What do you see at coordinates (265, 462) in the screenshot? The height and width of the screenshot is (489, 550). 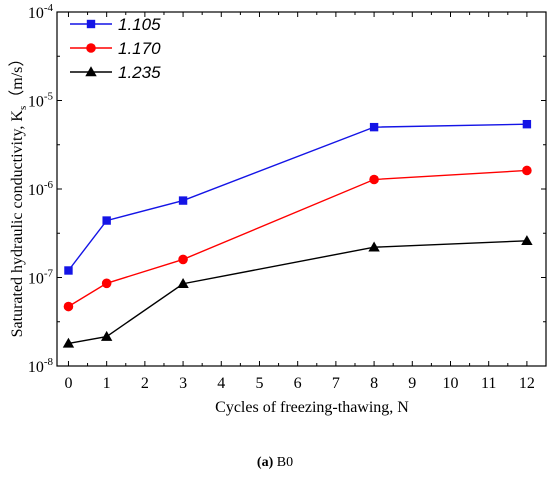 I see `caption-label: (a)` at bounding box center [265, 462].